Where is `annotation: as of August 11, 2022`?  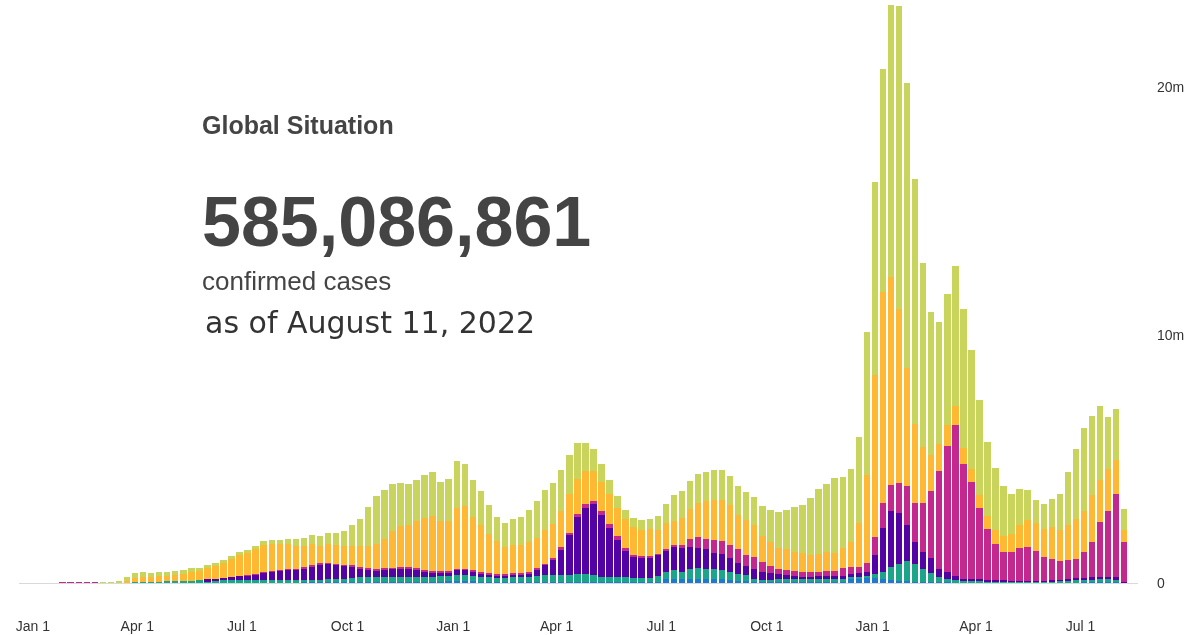
annotation: as of August 11, 2022 is located at coordinates (370, 322).